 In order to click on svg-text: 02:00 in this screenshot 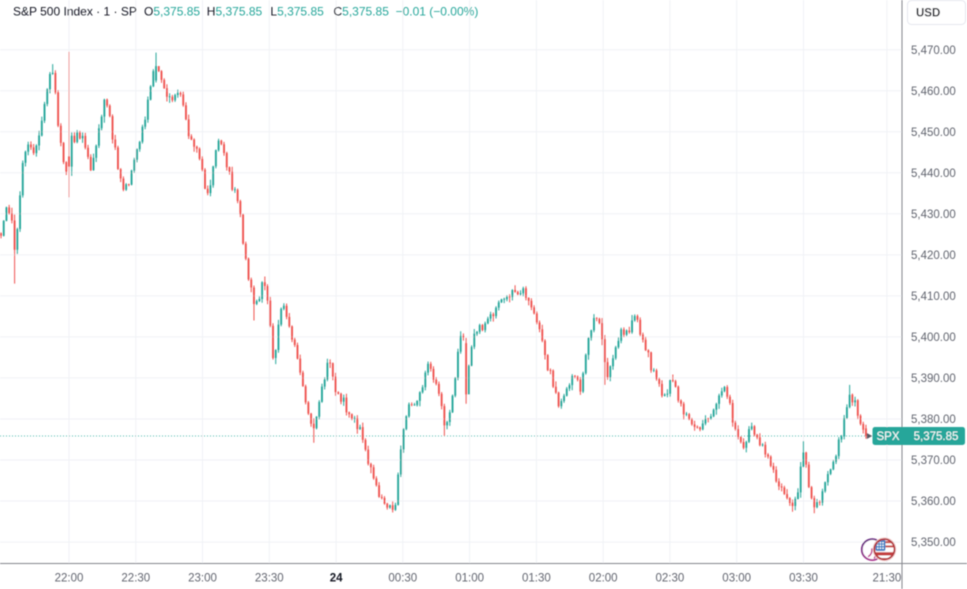, I will do `click(603, 579)`.